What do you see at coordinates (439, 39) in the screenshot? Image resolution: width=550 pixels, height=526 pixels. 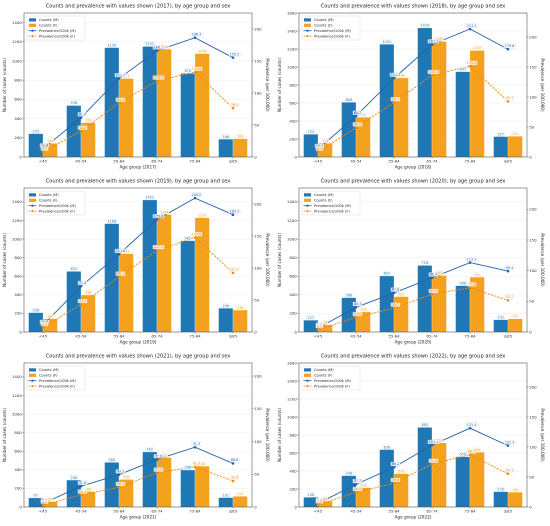 I see `bar-label-counts-f-65-74: 1283` at bounding box center [439, 39].